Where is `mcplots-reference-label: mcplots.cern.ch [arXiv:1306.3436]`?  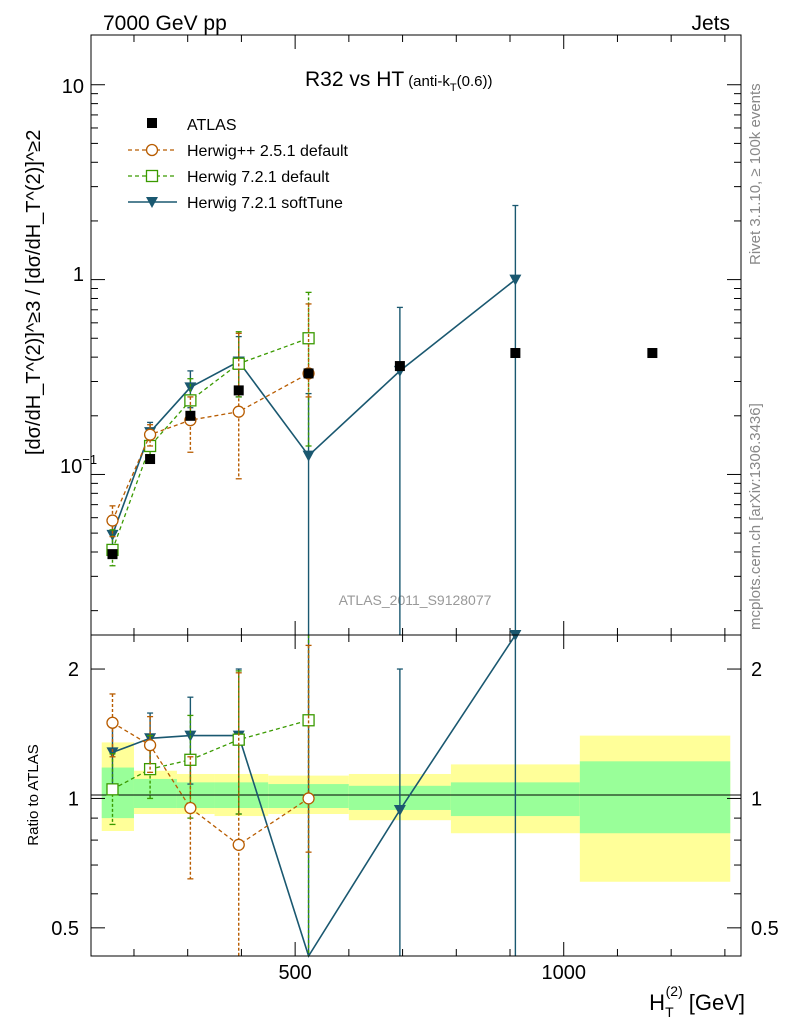
mcplots-reference-label: mcplots.cern.ch [arXiv:1306.3436] is located at coordinates (755, 516).